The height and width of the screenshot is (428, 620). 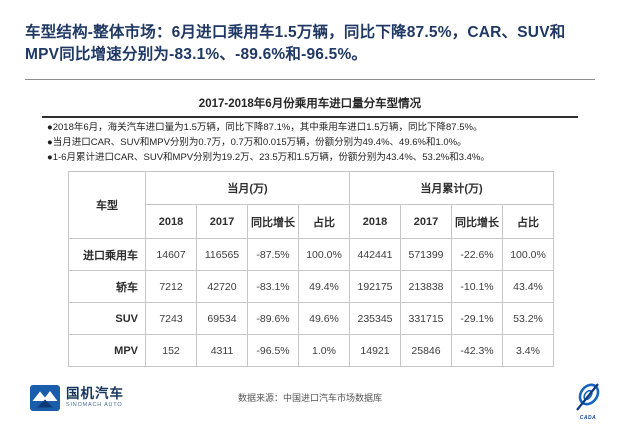 I want to click on cell: -89.6%, so click(x=273, y=318).